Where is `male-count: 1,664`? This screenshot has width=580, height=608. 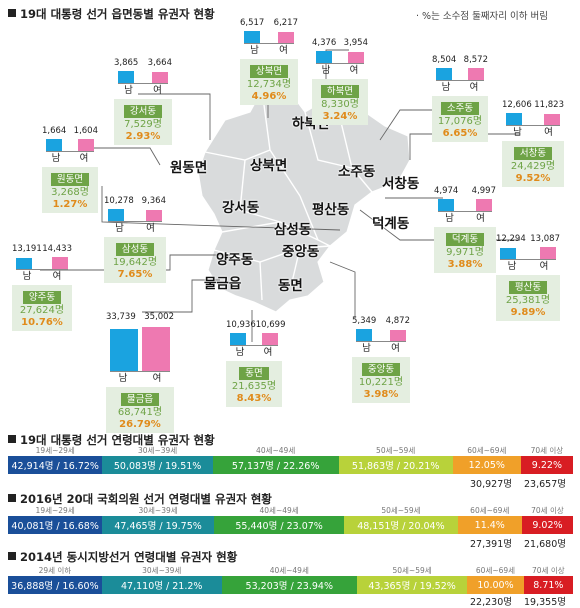 male-count: 1,664 is located at coordinates (54, 131).